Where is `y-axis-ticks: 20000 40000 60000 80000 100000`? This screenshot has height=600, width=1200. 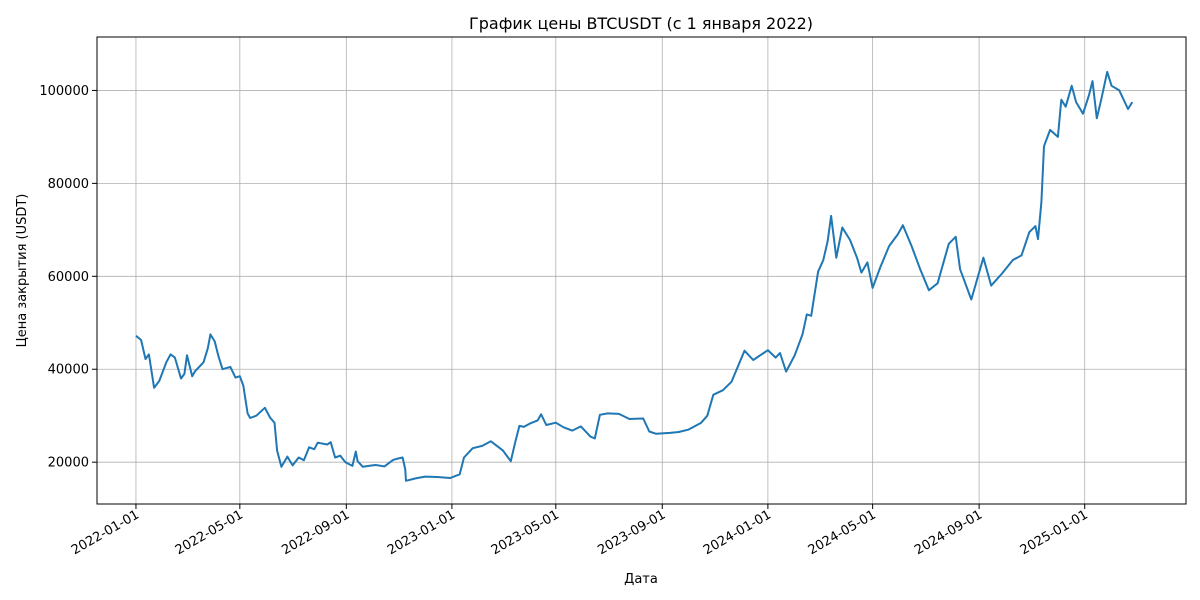
y-axis-ticks: 20000 40000 60000 80000 100000 is located at coordinates (68, 277).